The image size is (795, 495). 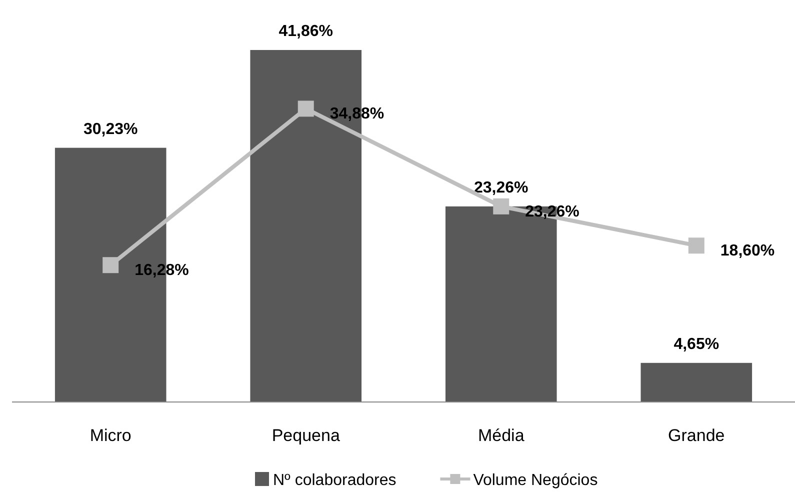 I want to click on x-tick-label: Micro, so click(x=111, y=435).